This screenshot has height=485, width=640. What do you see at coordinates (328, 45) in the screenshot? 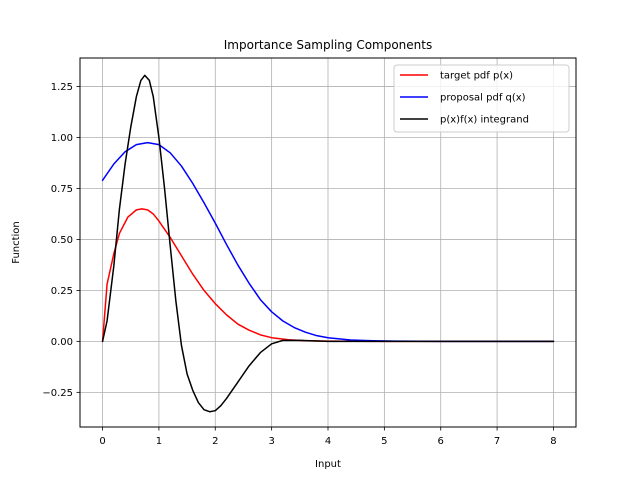
I see `chart-title: Importance Sampling Components` at bounding box center [328, 45].